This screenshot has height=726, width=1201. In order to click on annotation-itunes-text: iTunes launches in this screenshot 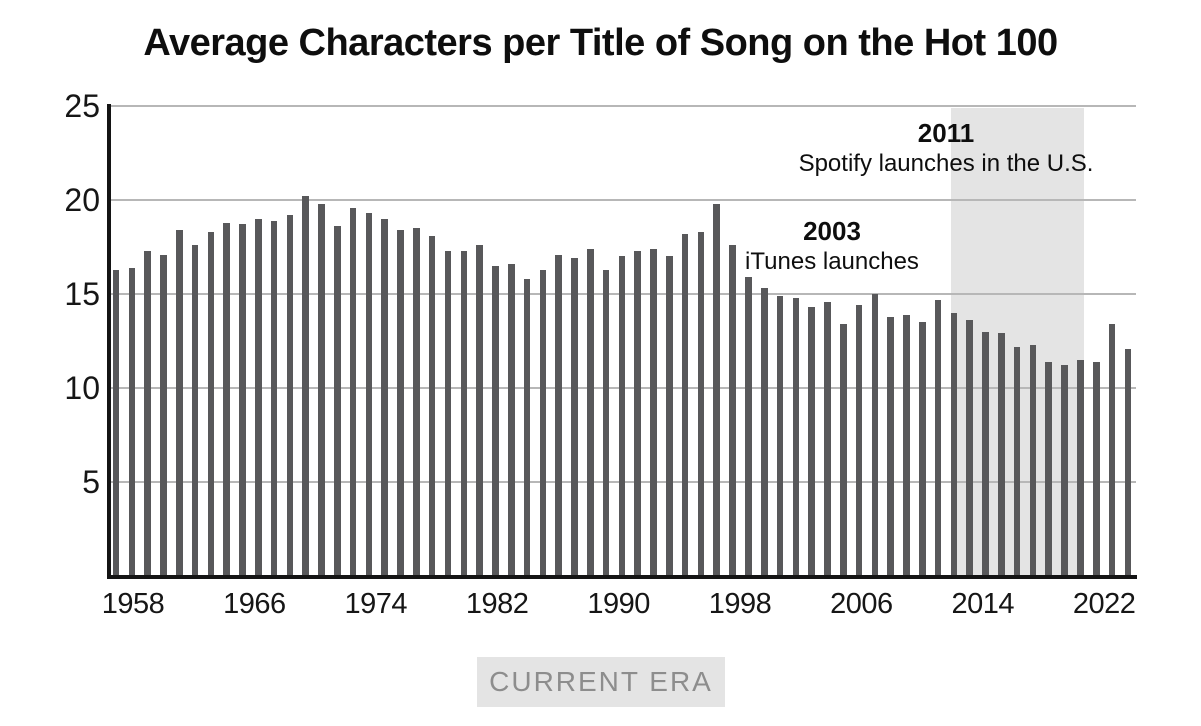, I will do `click(832, 261)`.